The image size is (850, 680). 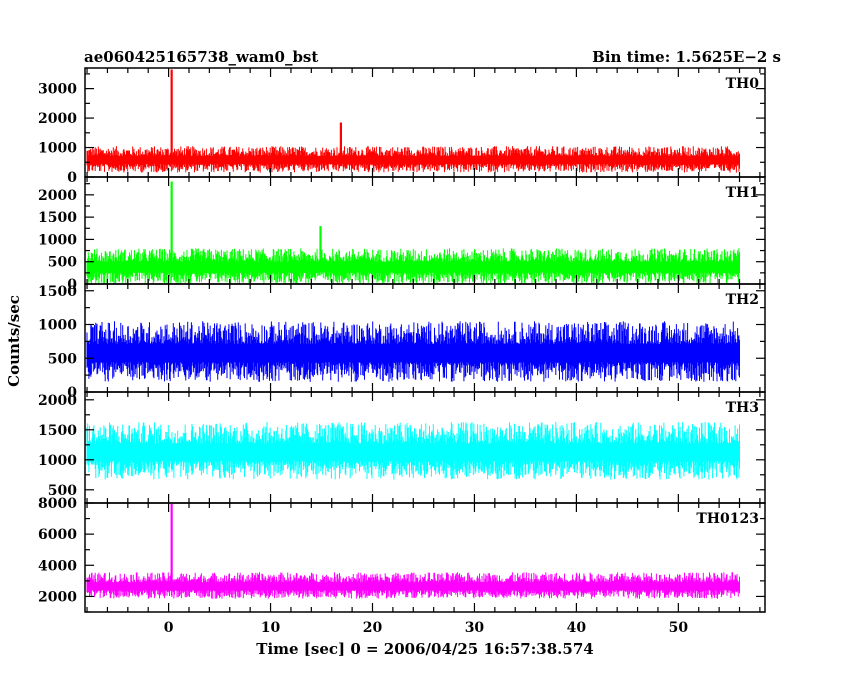 What do you see at coordinates (686, 57) in the screenshot?
I see `bin-time-label: Bin time: 1.5625E−2 s` at bounding box center [686, 57].